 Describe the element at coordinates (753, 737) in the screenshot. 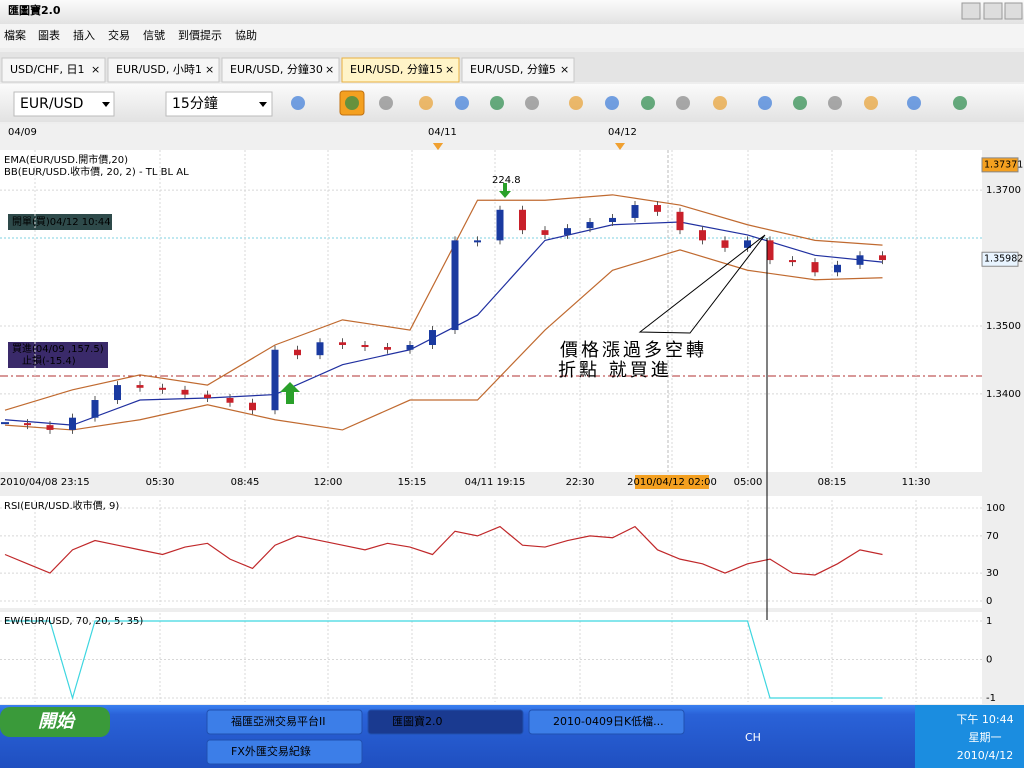

I see `lang: CH` at that location.